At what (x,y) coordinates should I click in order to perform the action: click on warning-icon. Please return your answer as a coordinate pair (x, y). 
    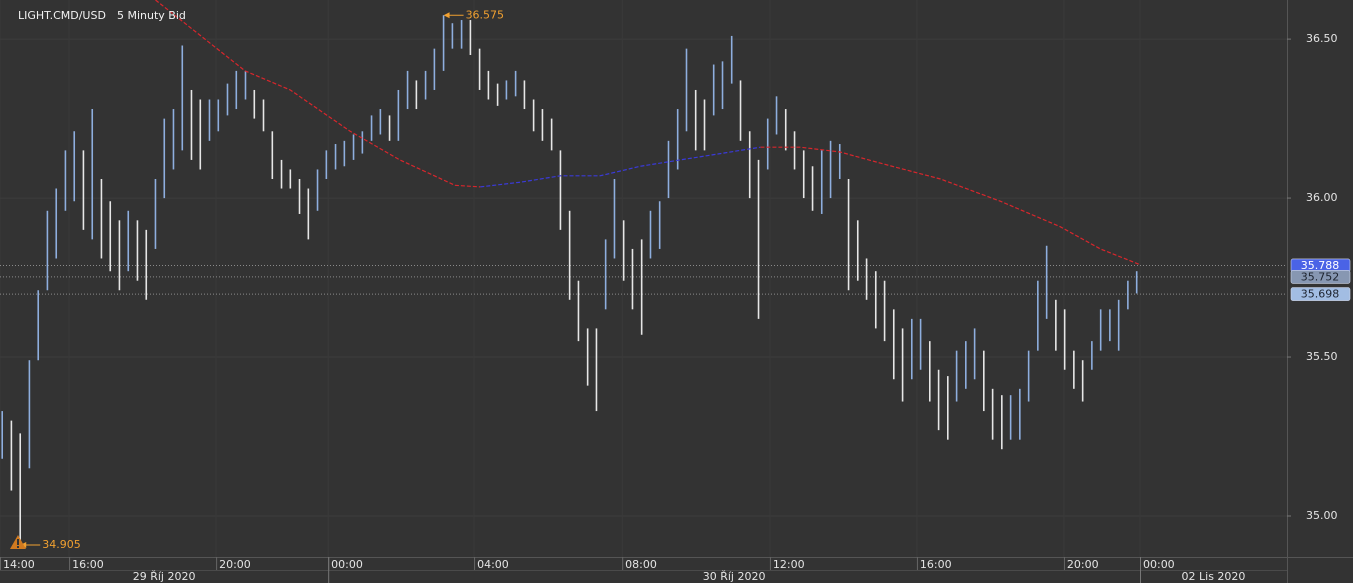
    Looking at the image, I should click on (18, 542).